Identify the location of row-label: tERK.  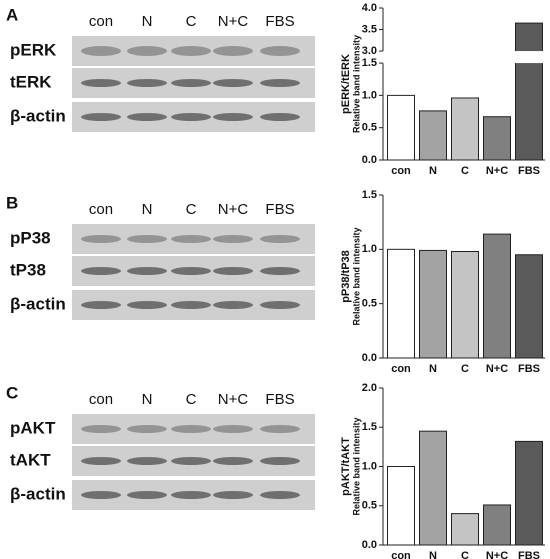
(31, 81).